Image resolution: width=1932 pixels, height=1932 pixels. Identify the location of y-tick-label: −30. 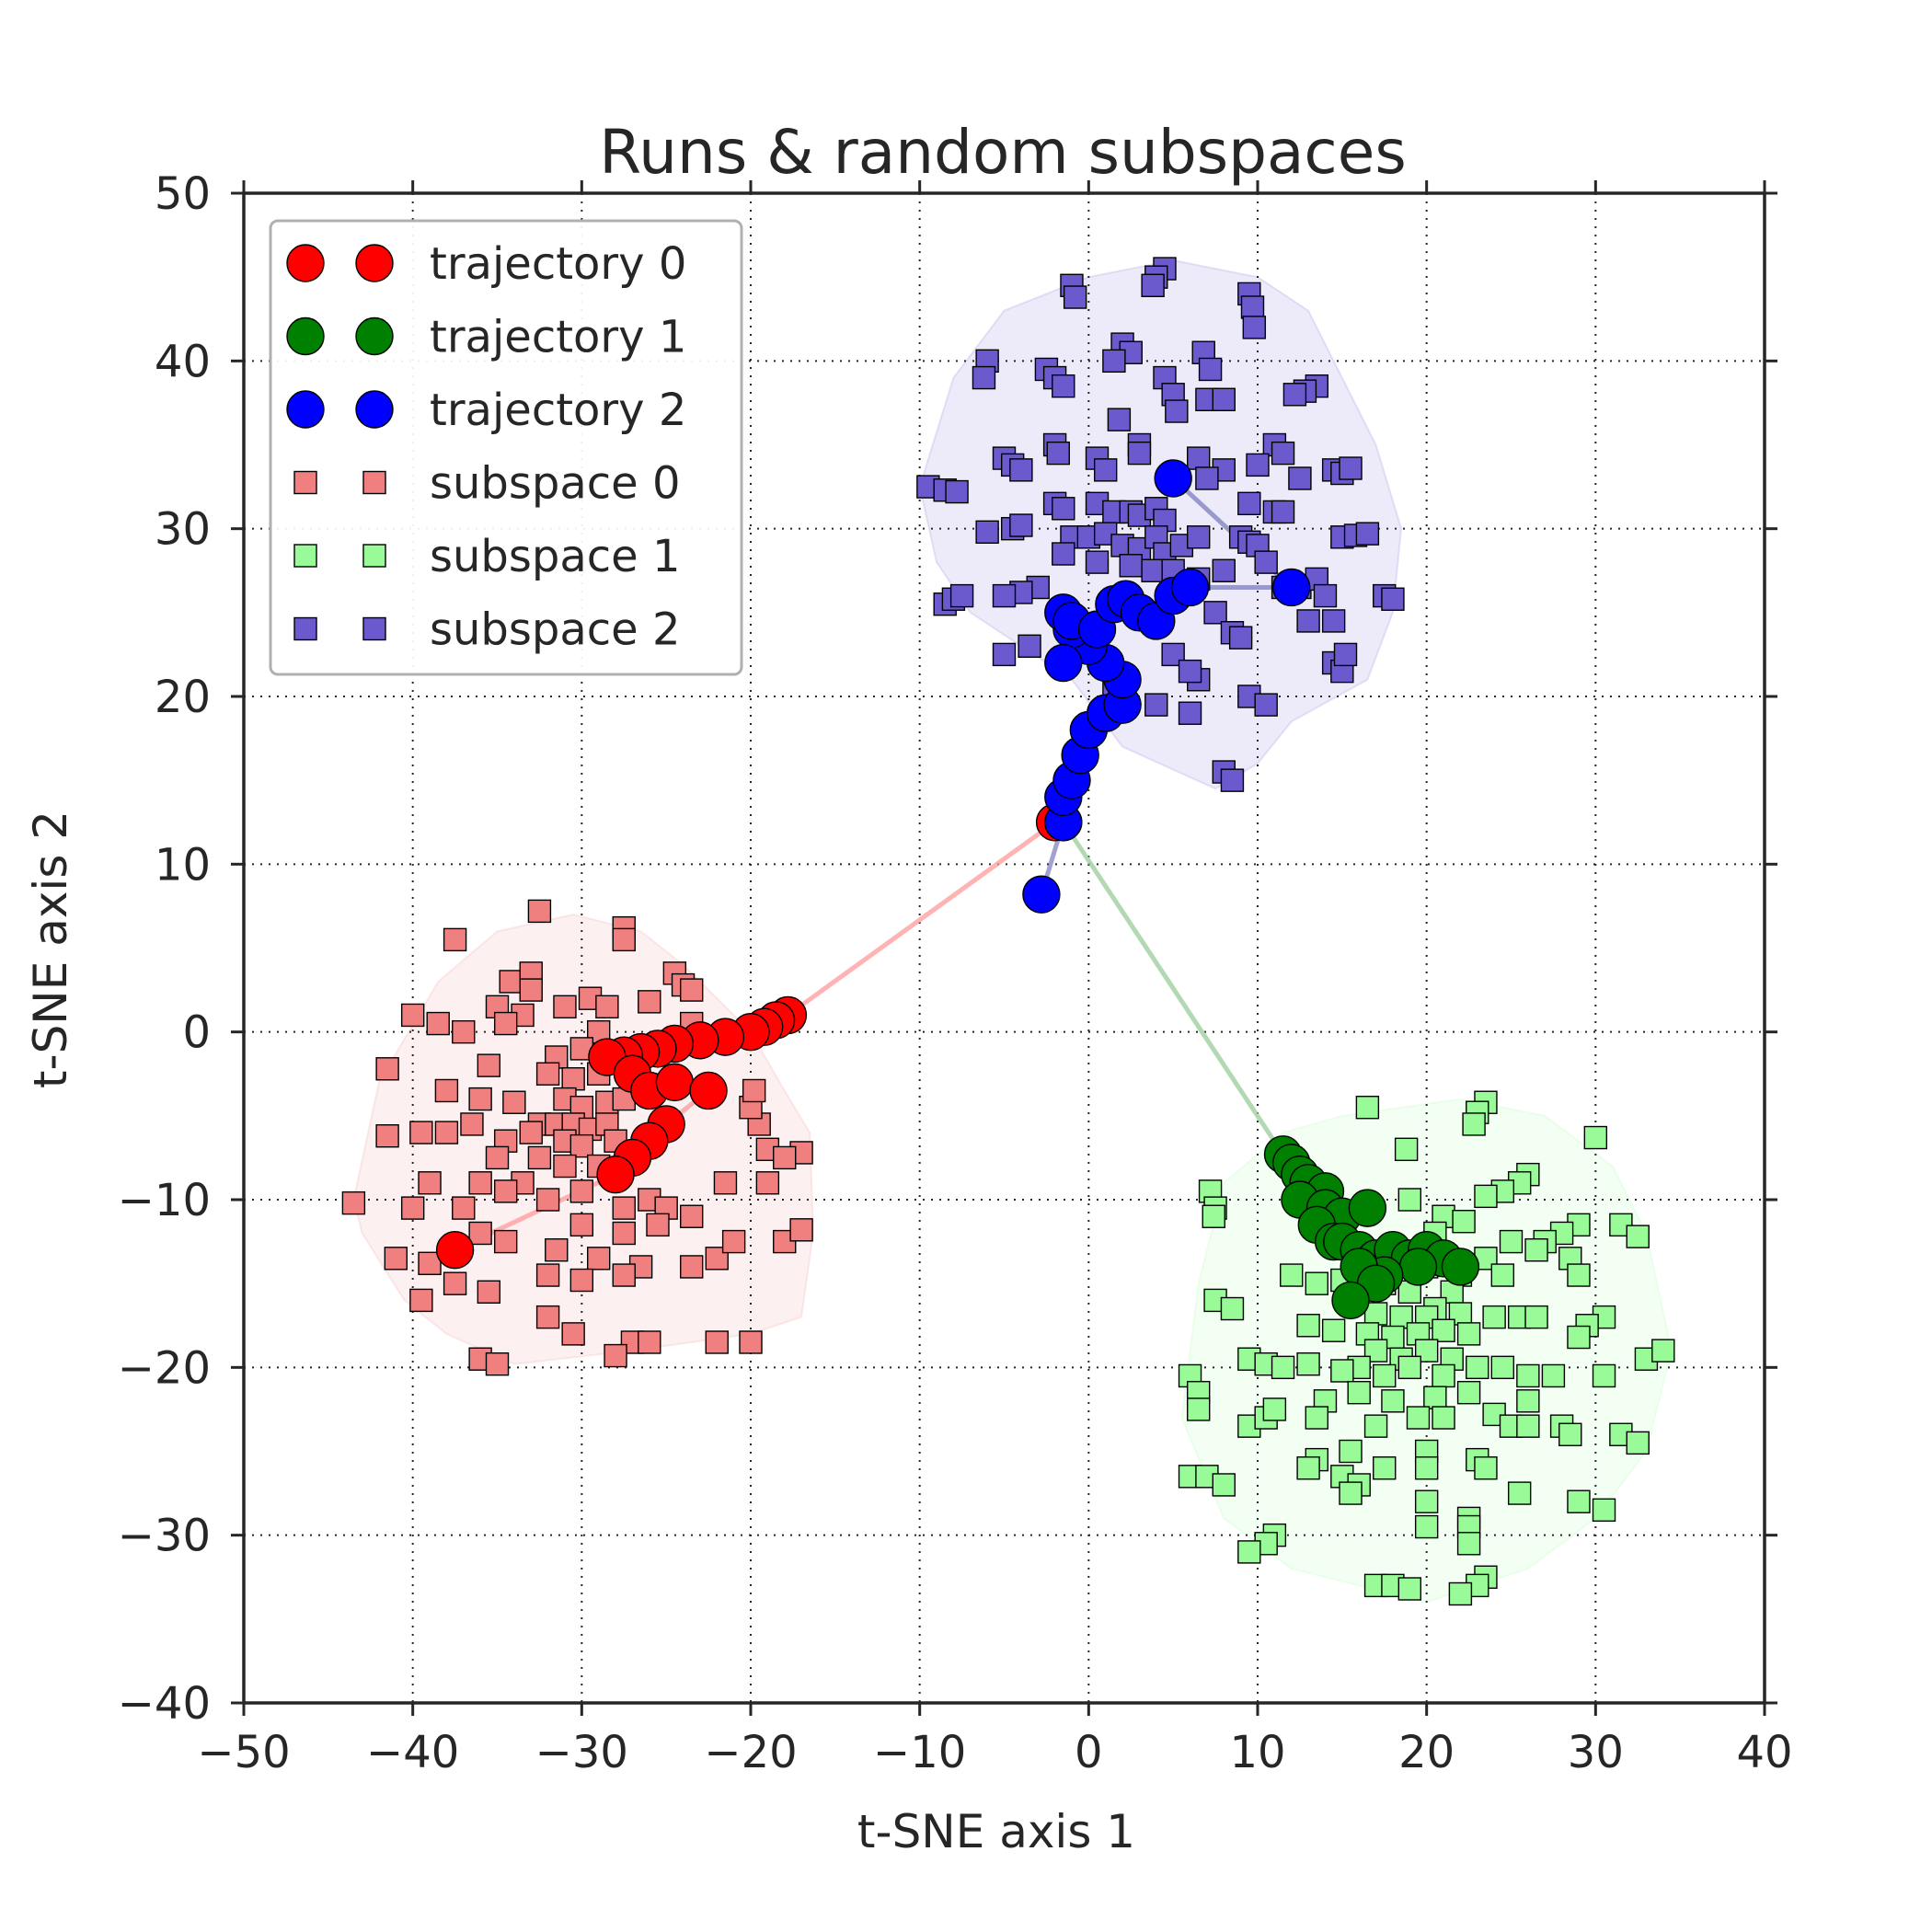
(164, 1536).